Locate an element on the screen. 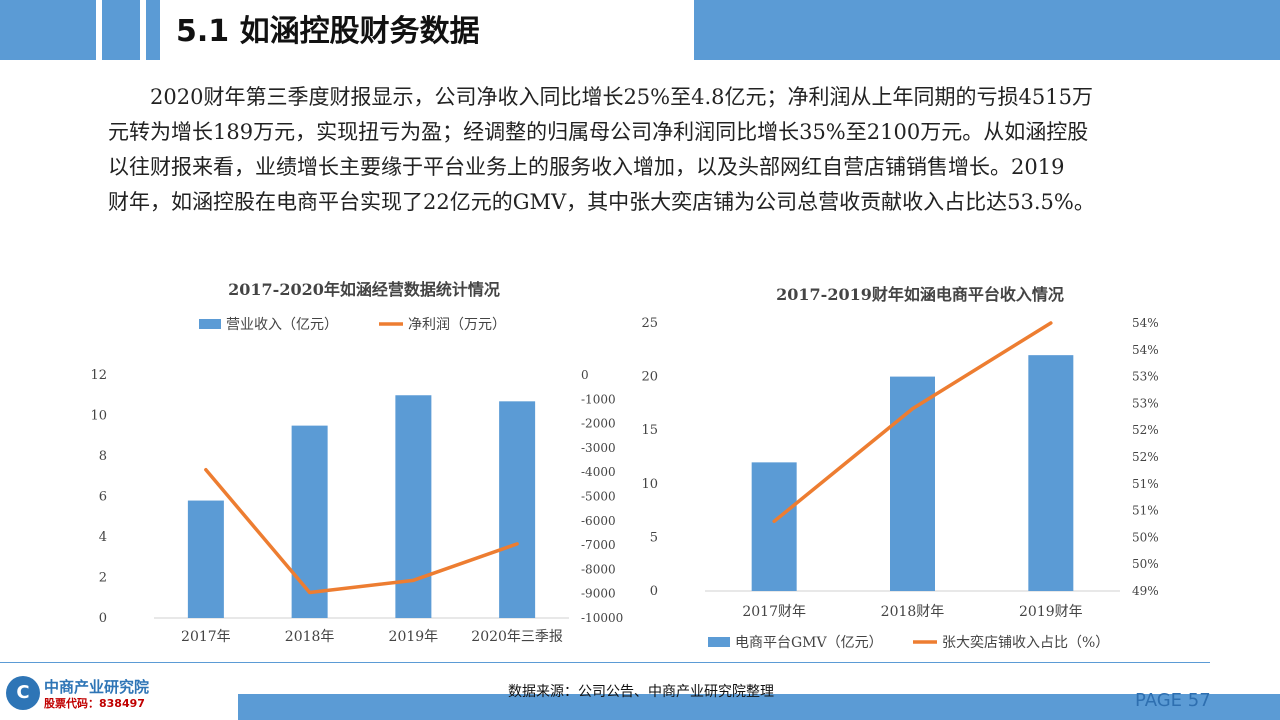  header-bar-right is located at coordinates (987, 30).